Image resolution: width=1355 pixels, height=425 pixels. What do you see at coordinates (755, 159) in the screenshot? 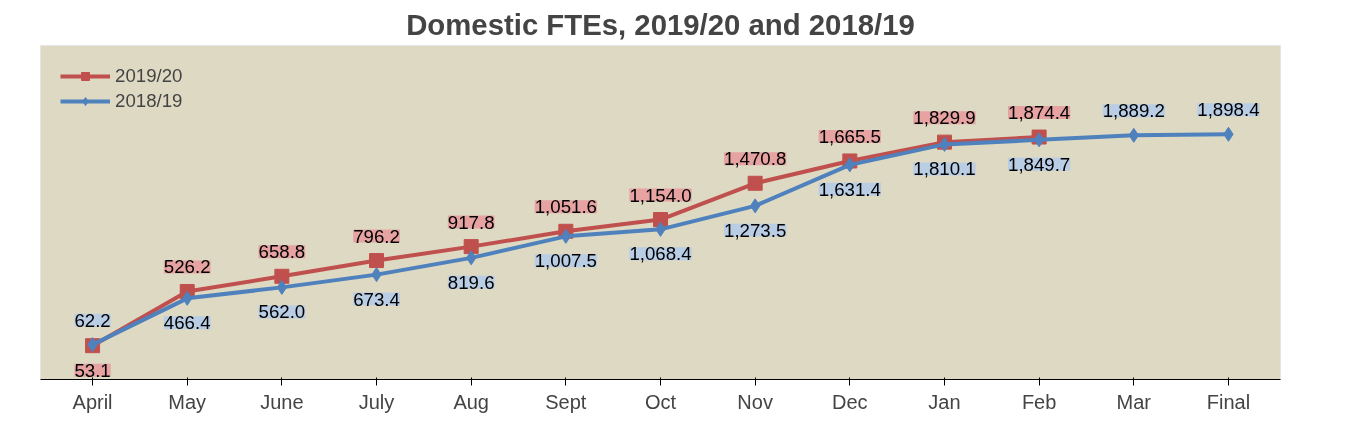
I see `data-label: 1,470.8` at bounding box center [755, 159].